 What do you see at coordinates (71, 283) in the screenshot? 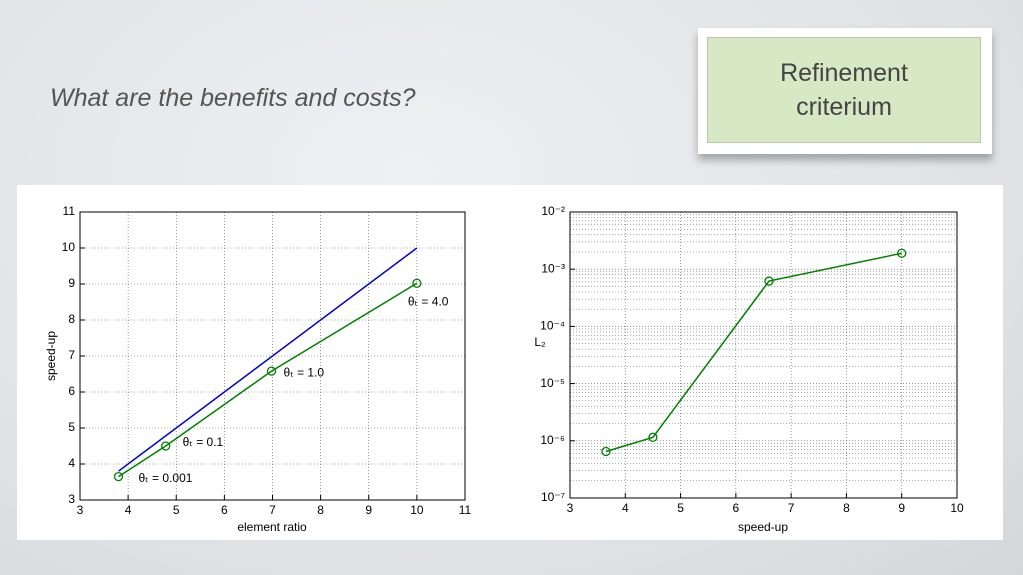
I see `y-tick-label: 9` at bounding box center [71, 283].